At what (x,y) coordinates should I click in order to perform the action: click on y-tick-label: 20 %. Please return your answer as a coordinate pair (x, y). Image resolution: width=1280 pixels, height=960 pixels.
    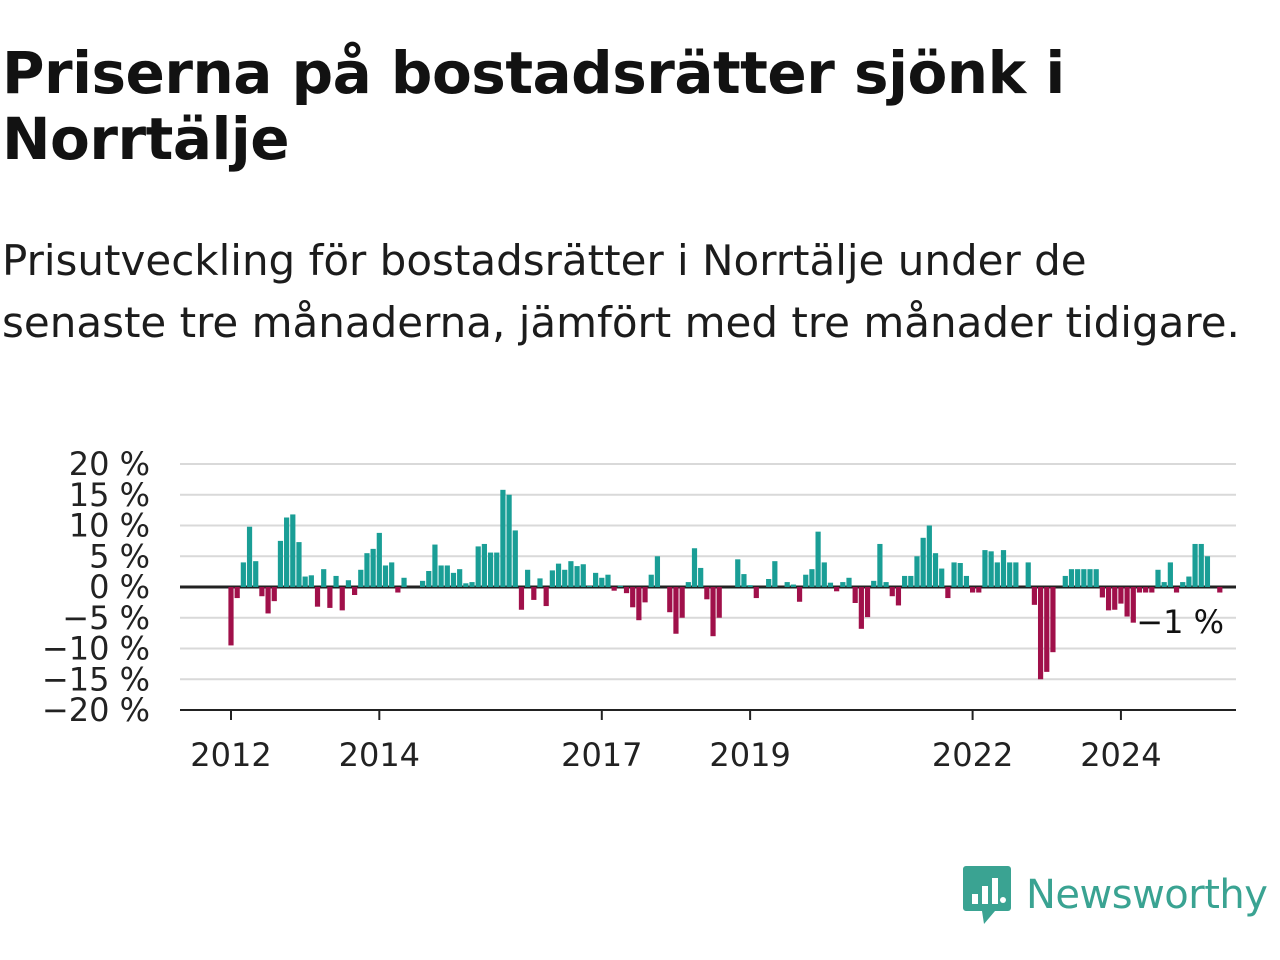
    Looking at the image, I should click on (109, 464).